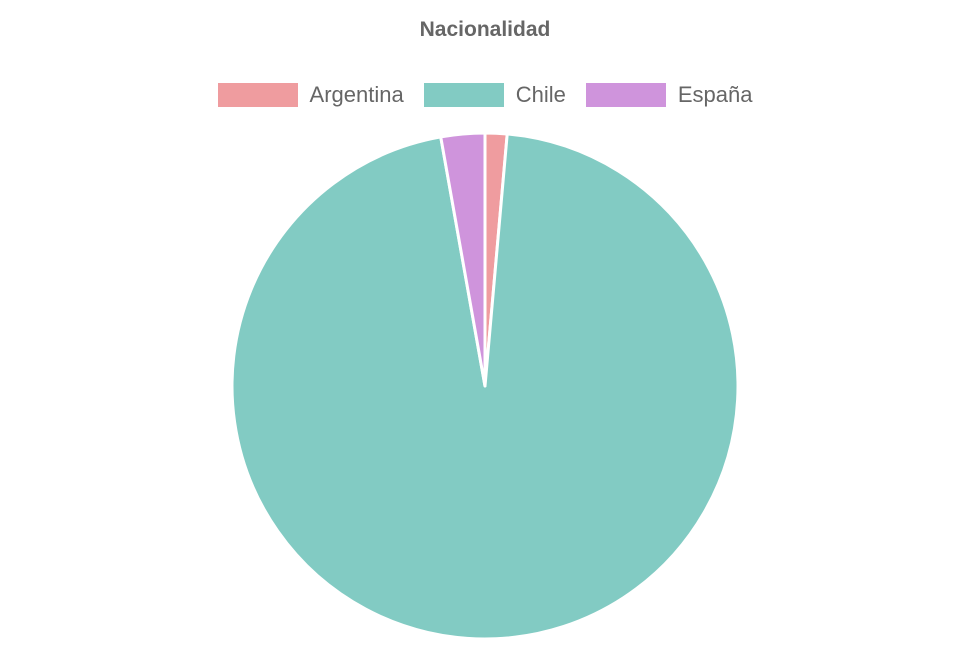 Image resolution: width=970 pixels, height=646 pixels. What do you see at coordinates (715, 94) in the screenshot?
I see `legend-label-espana: España` at bounding box center [715, 94].